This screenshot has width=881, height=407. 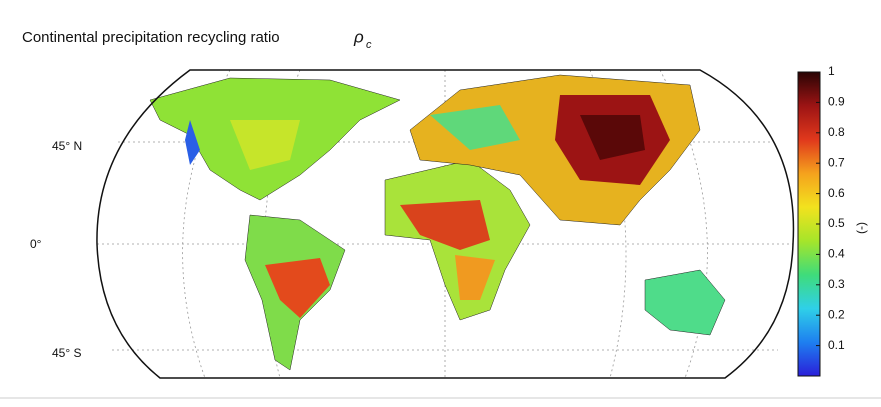 I want to click on colorbar-tick-label: 0.2, so click(x=836, y=314).